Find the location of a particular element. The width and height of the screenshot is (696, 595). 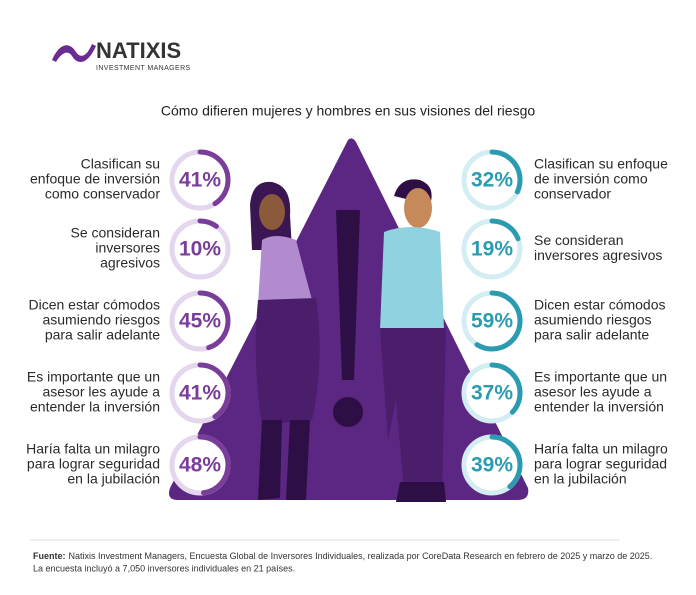

row-text: conservador is located at coordinates (572, 194).